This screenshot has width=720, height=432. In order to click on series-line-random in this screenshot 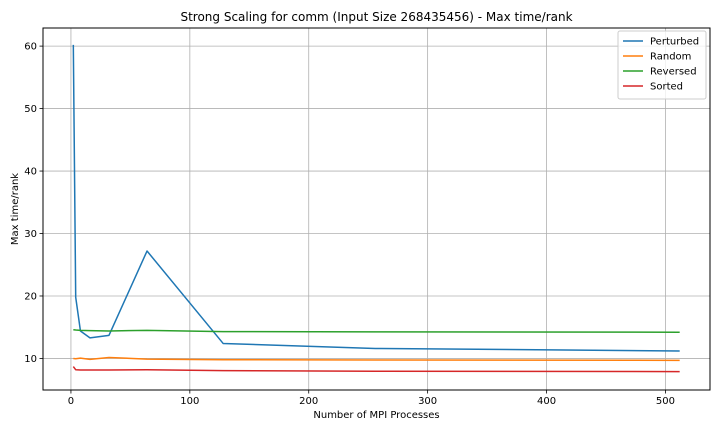, I will do `click(376, 359)`.